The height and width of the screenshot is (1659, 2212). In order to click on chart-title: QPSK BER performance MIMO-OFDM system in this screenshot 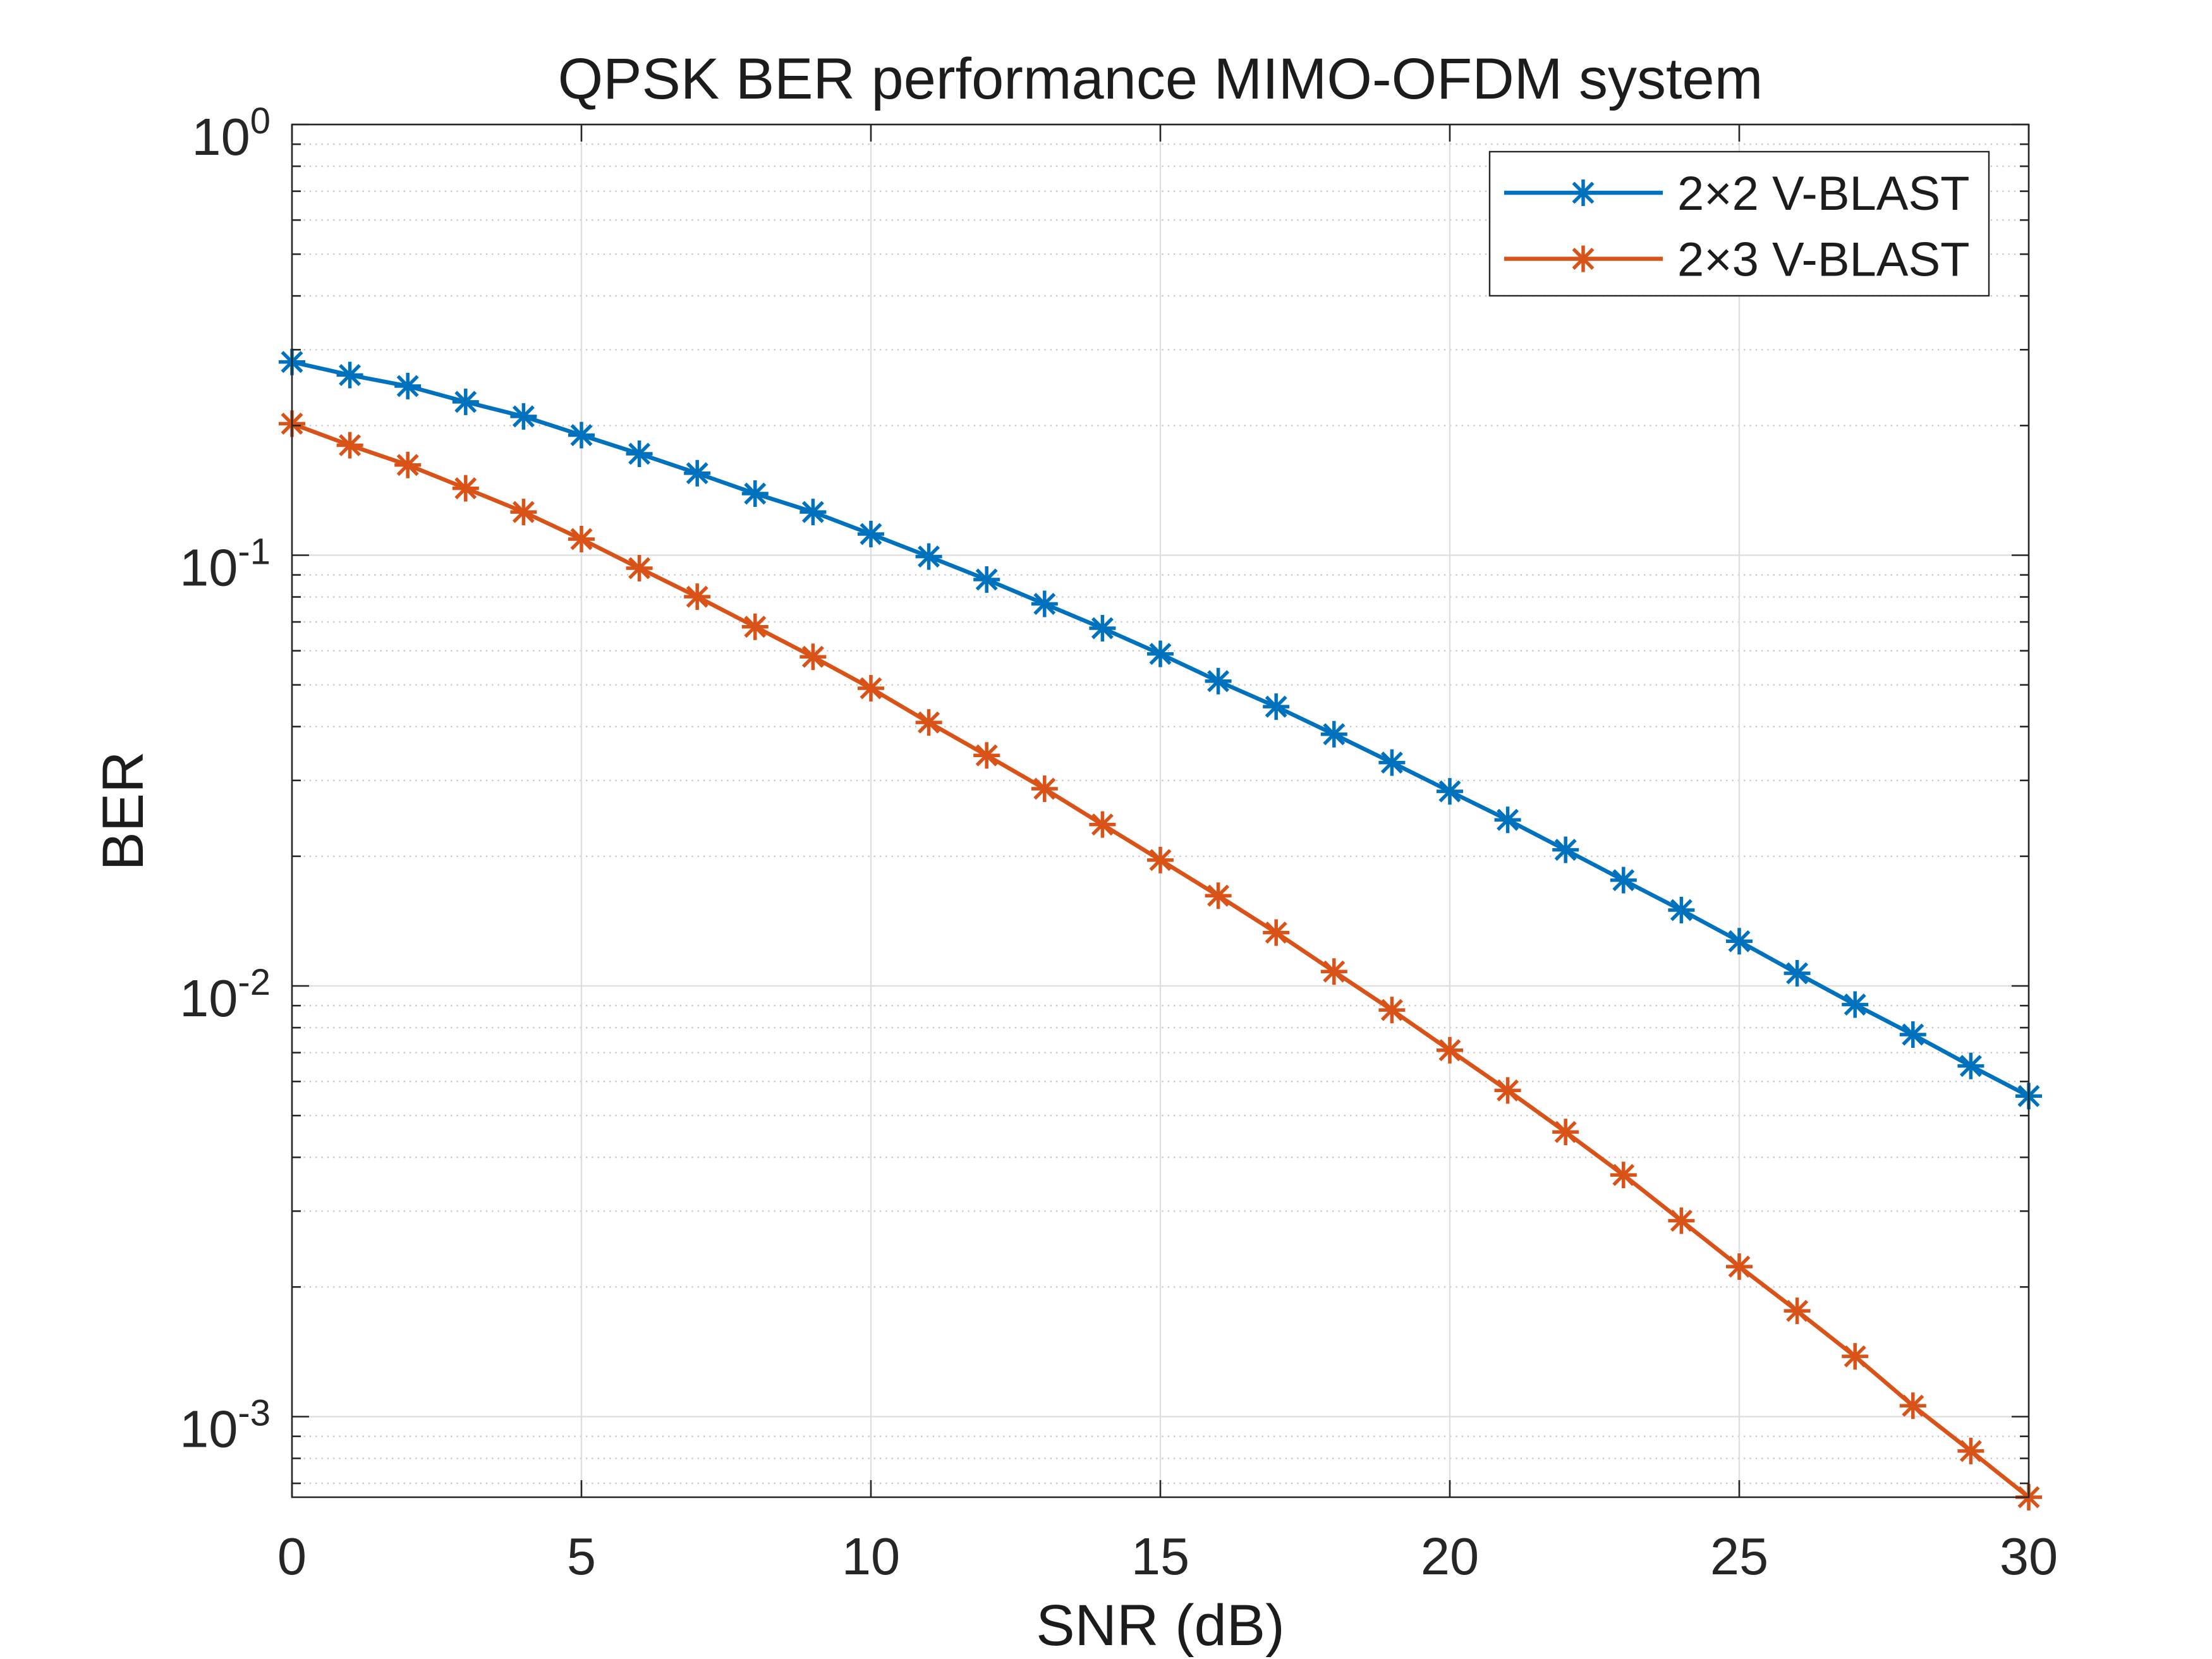, I will do `click(1160, 79)`.